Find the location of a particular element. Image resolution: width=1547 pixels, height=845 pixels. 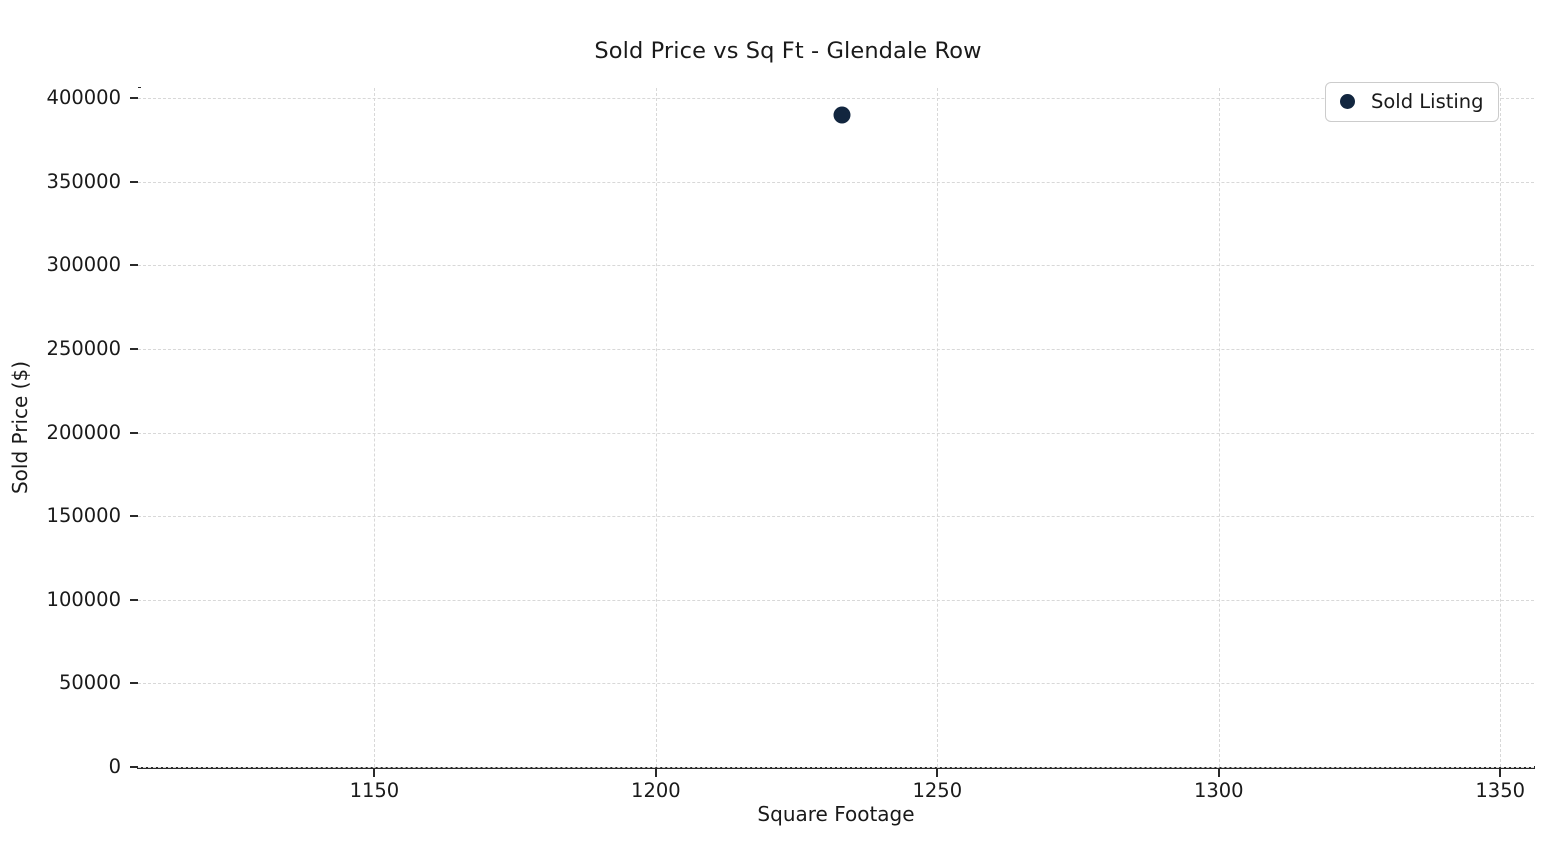

y-tick-label: 100000 is located at coordinates (83, 599).